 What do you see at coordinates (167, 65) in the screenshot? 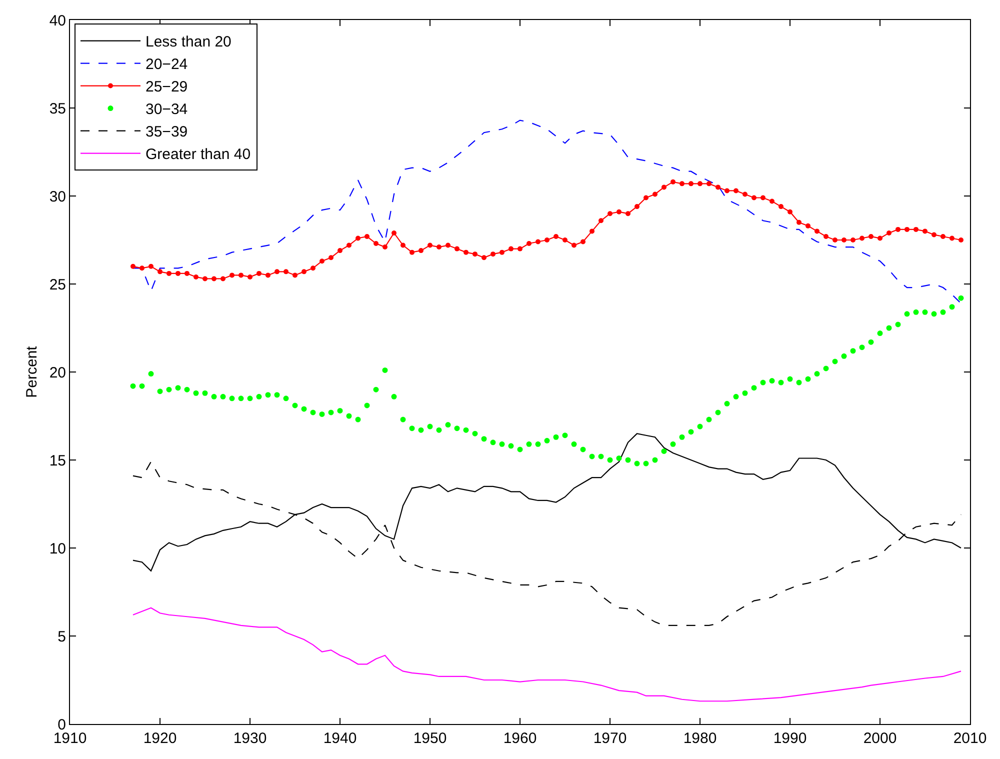
I see `legend-label: 20−24` at bounding box center [167, 65].